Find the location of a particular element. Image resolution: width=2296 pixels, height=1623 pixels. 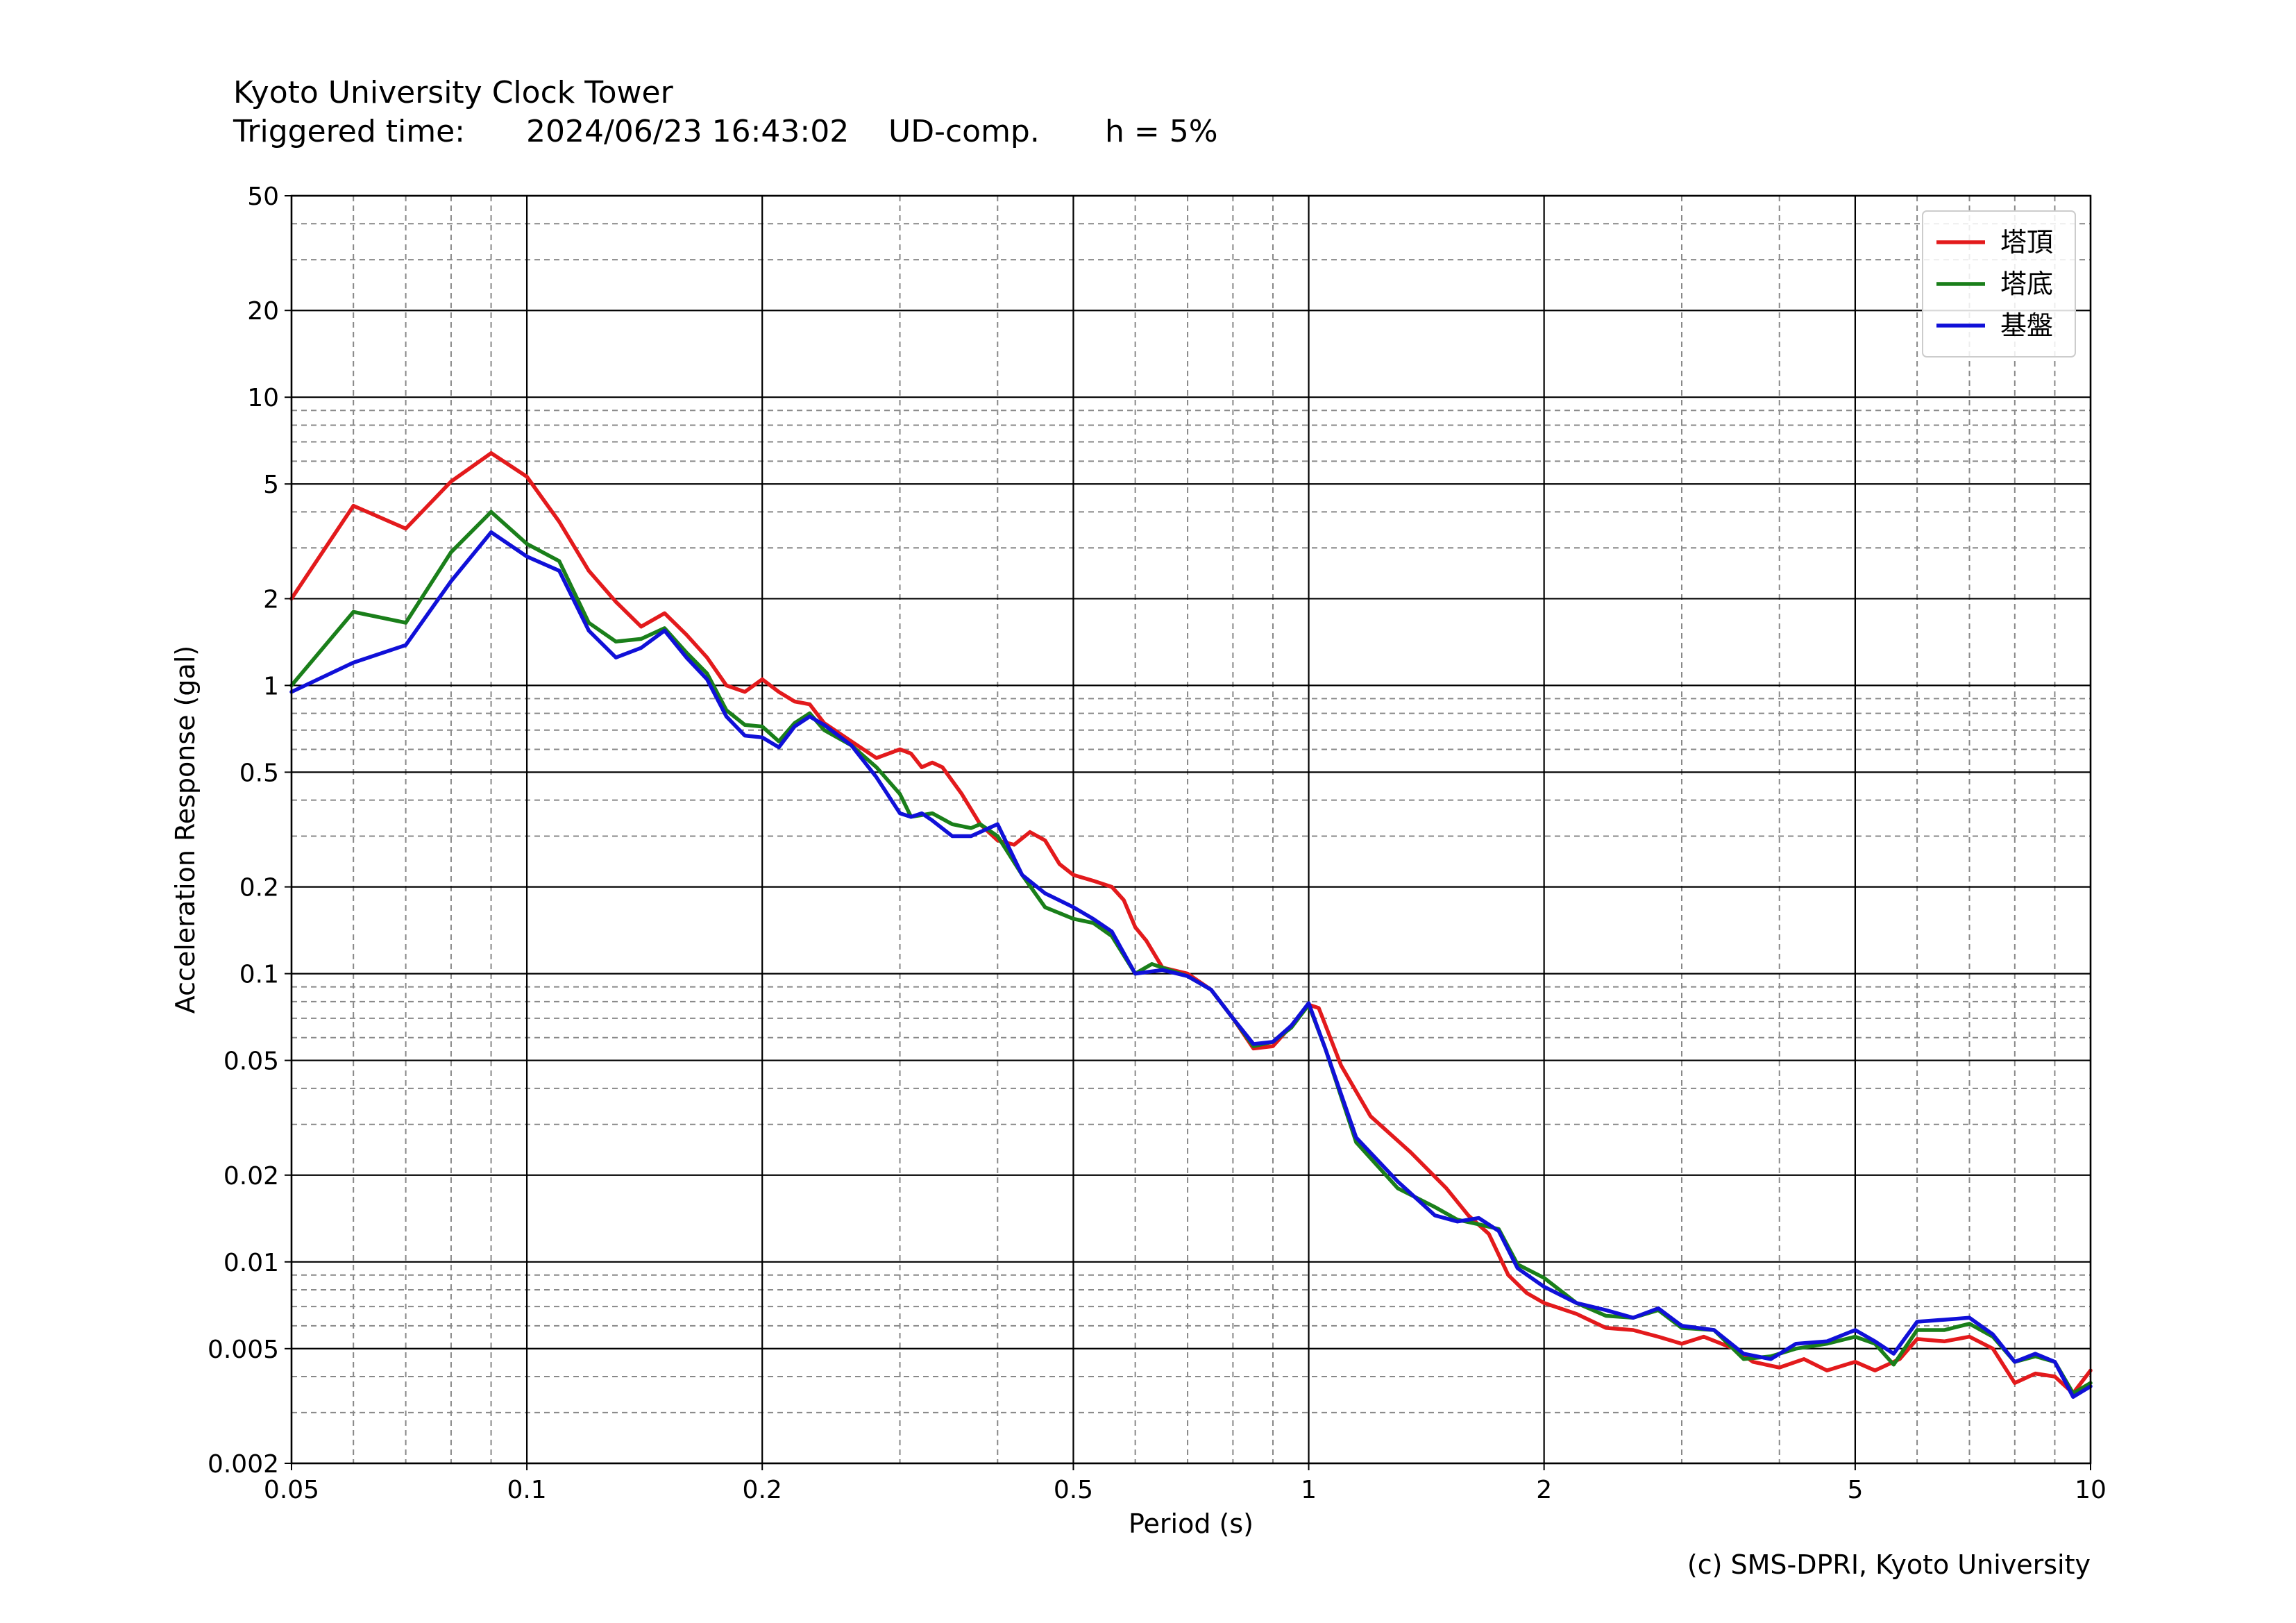

y-tick-label: 0.002 is located at coordinates (243, 1464).